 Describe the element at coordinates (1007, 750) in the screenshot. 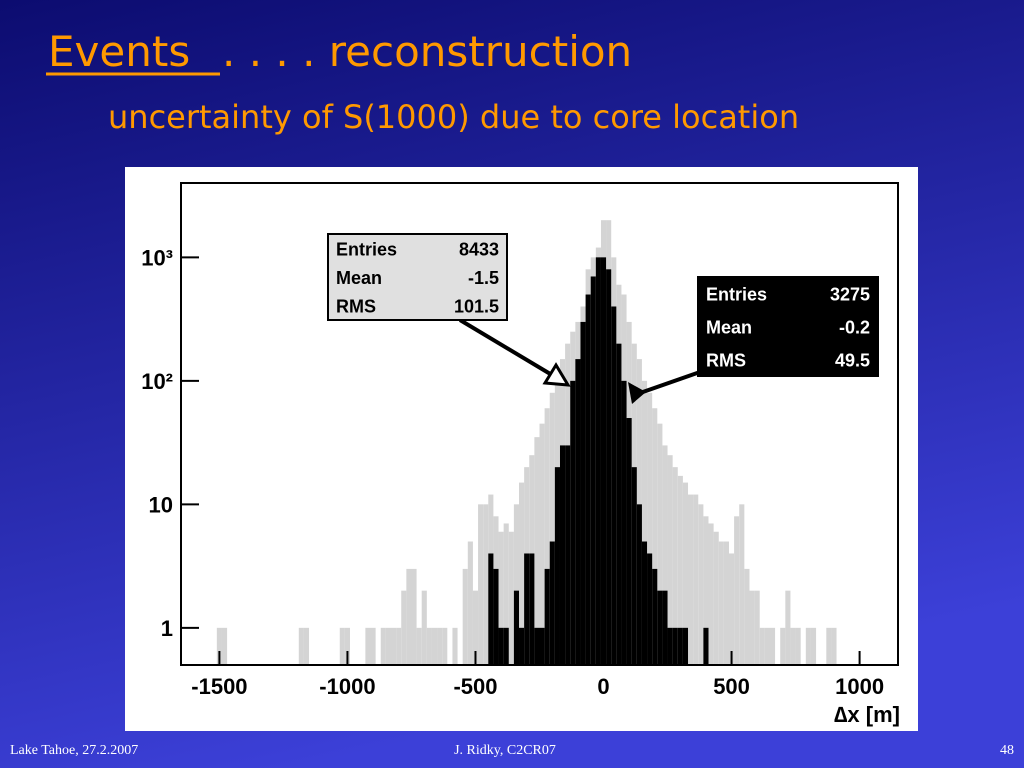

I see `footer-right: 48` at that location.